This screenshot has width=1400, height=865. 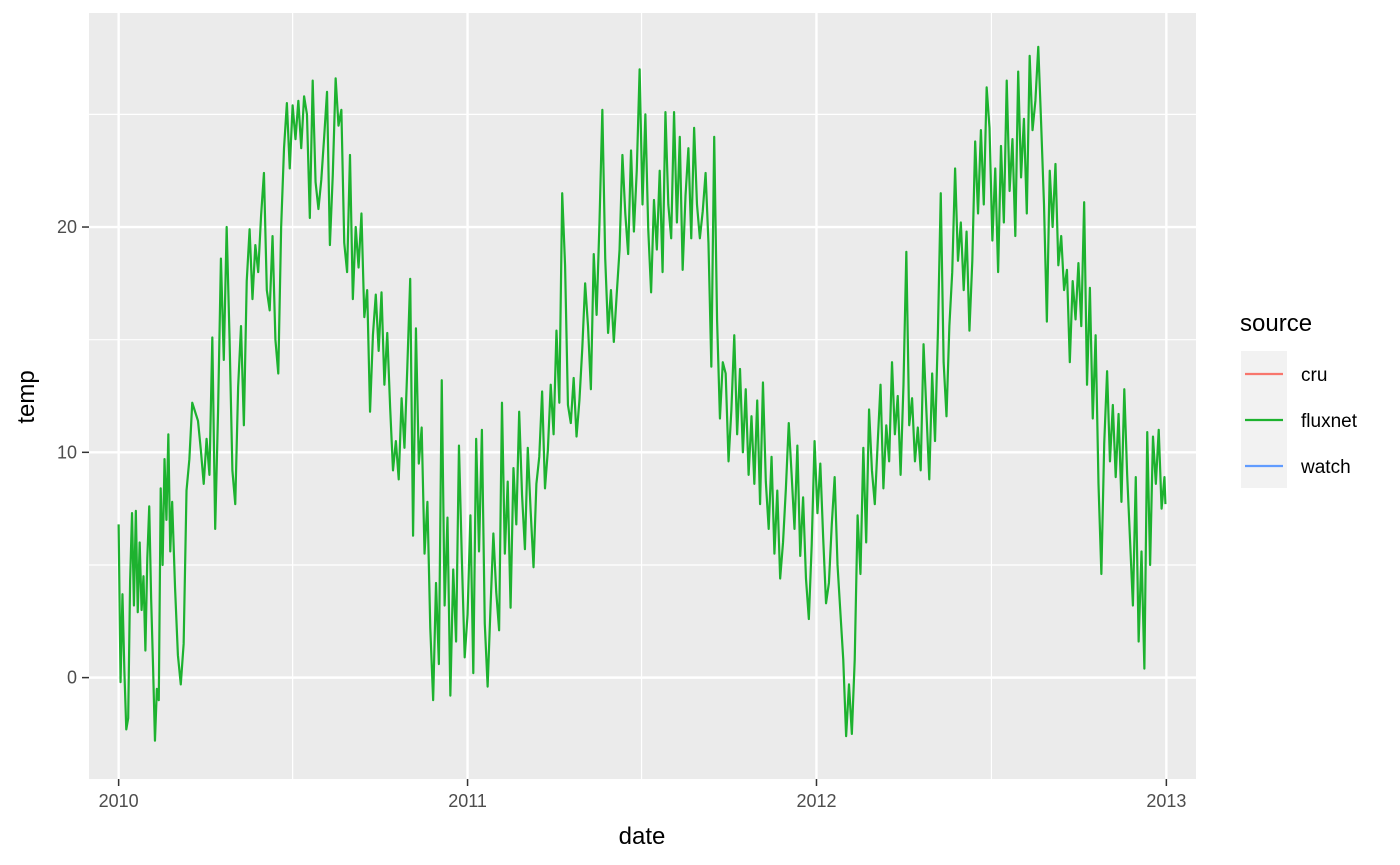 What do you see at coordinates (642, 836) in the screenshot?
I see `x-axis-title: date` at bounding box center [642, 836].